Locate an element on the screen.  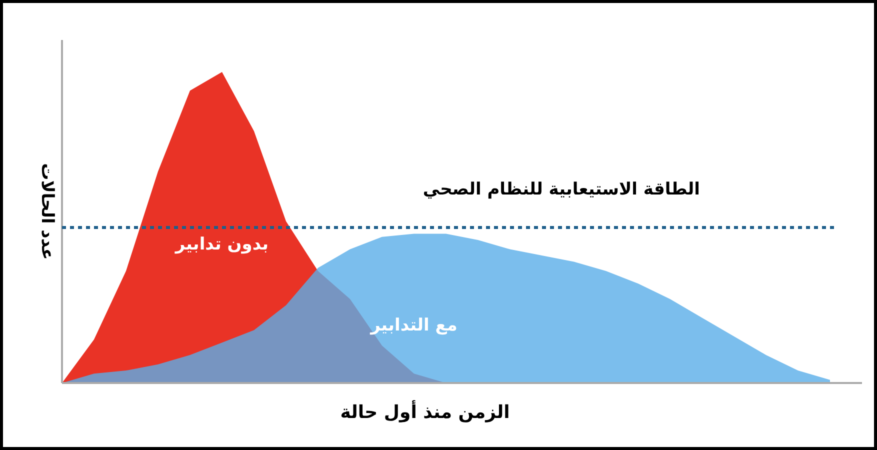
ref-line-label: الطاقة الاستيعابية للنظام الصحي is located at coordinates (561, 190).